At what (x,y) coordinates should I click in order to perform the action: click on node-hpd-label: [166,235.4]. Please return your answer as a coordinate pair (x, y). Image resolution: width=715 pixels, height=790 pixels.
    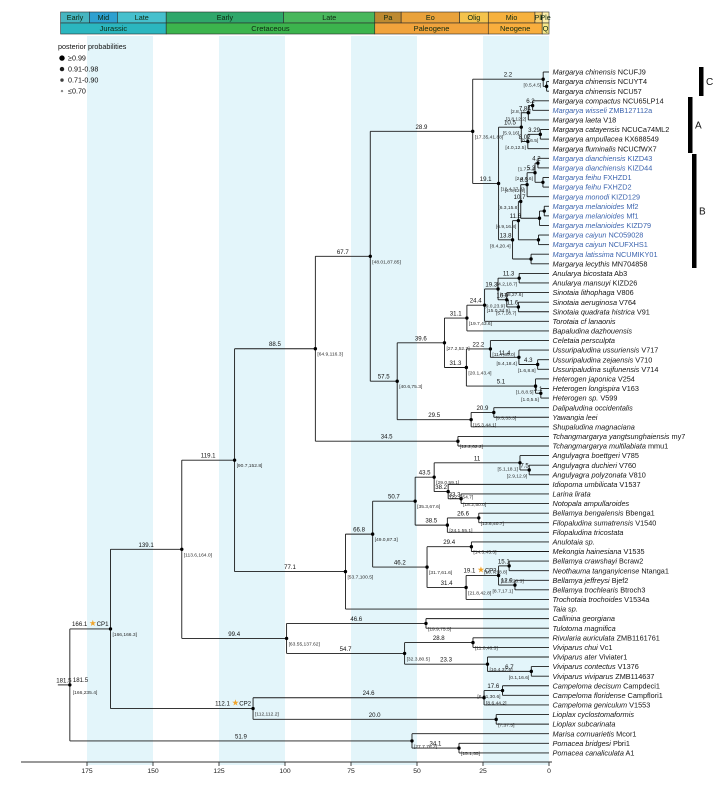
    Looking at the image, I should click on (85, 693).